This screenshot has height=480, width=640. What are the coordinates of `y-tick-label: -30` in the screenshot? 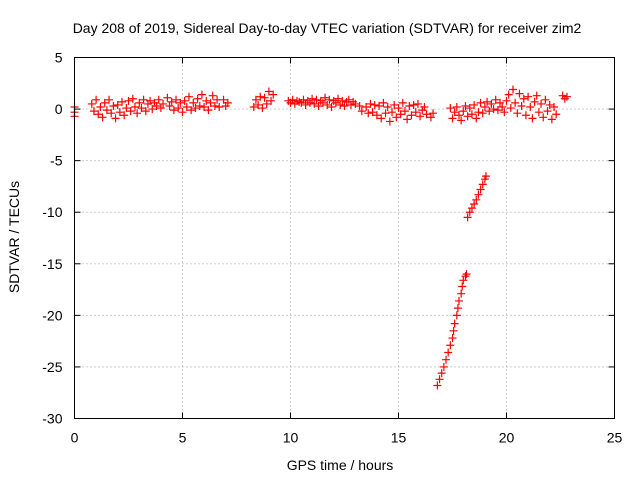 It's located at (52, 419).